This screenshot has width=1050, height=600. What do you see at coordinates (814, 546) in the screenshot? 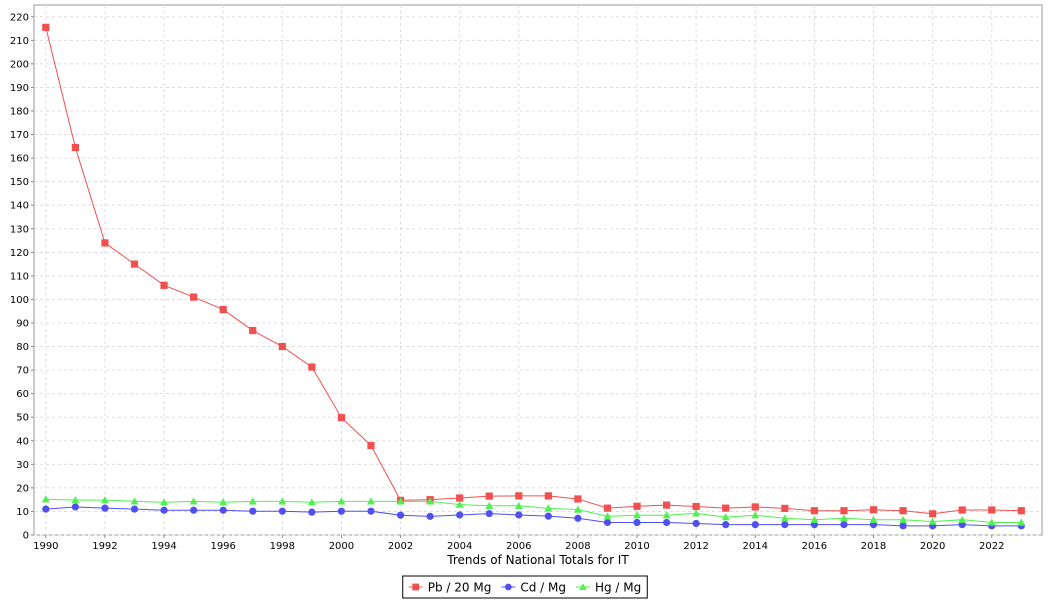
I see `x-tick-label: 2016` at bounding box center [814, 546].